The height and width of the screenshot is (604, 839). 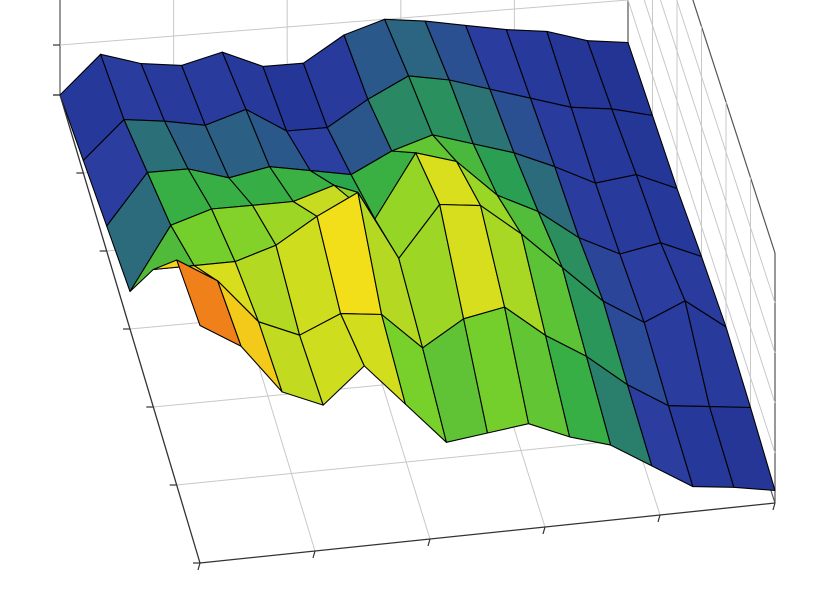 I want to click on back-wall-gridline, so click(x=344, y=23).